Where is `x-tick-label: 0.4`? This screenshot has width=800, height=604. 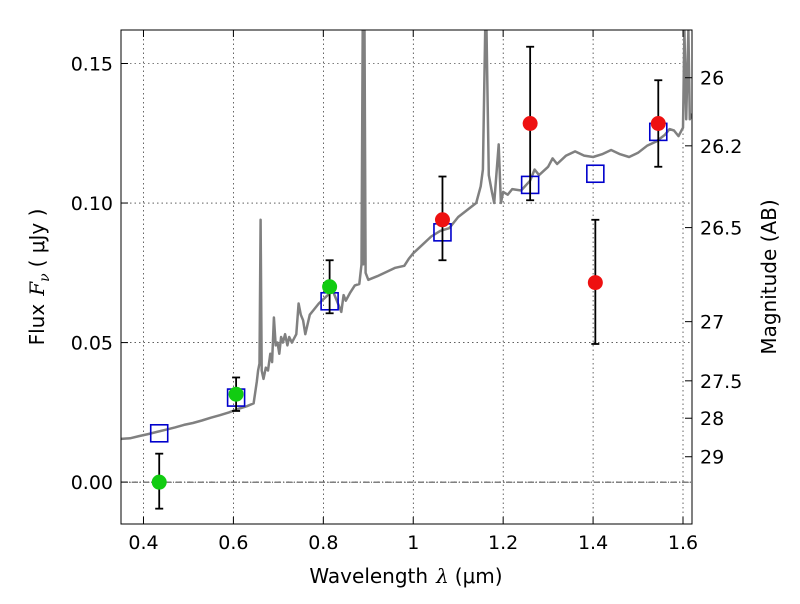
x-tick-label: 0.4 is located at coordinates (143, 543).